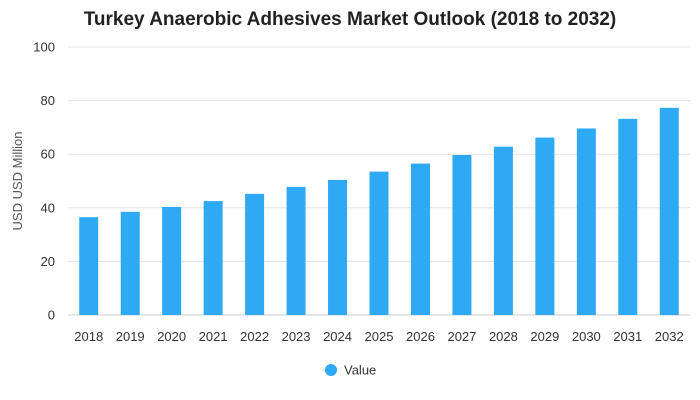  What do you see at coordinates (130, 336) in the screenshot?
I see `x-tick-label: 2019` at bounding box center [130, 336].